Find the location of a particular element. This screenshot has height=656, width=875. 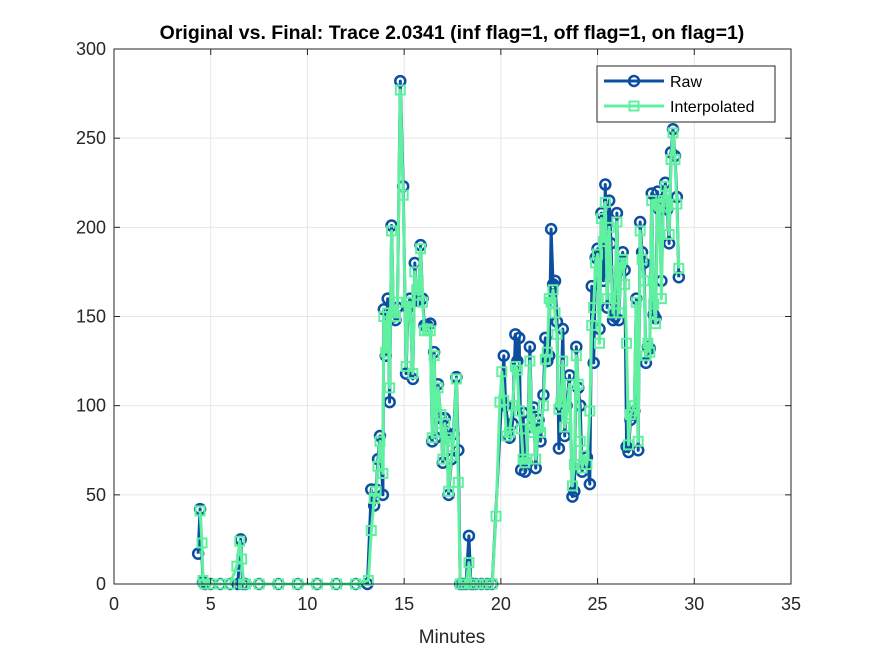

y-tick-label: 0 is located at coordinates (101, 584).